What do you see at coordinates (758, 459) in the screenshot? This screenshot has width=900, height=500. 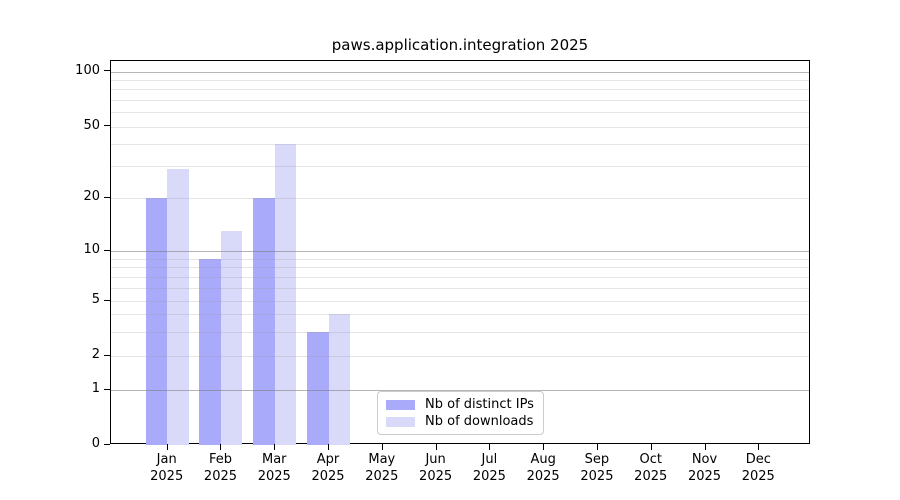 I see `x-tick-month-dec: Dec` at bounding box center [758, 459].